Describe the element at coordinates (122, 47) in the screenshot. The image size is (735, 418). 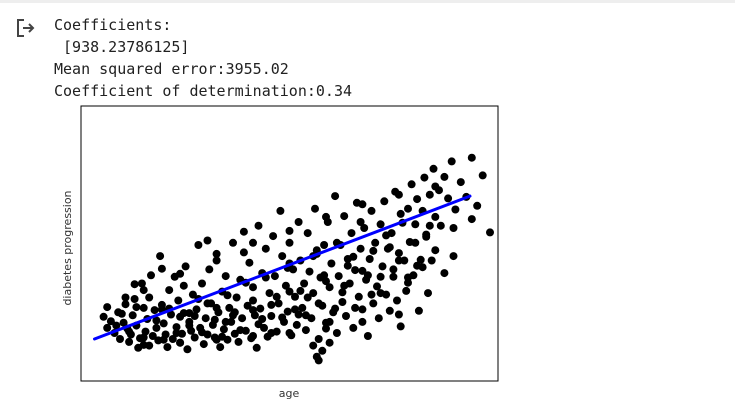
I see `output-line-coefficients-value: [938.23786125]` at that location.